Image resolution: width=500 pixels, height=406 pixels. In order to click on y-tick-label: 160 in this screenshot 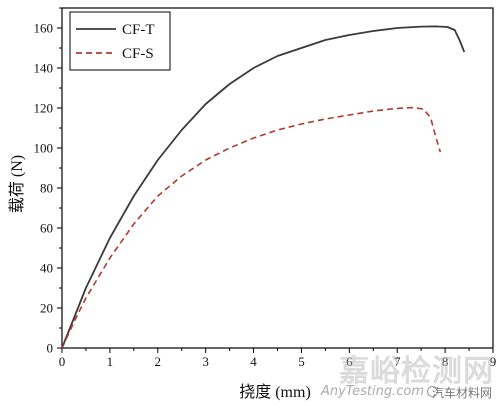, I will do `click(44, 28)`.